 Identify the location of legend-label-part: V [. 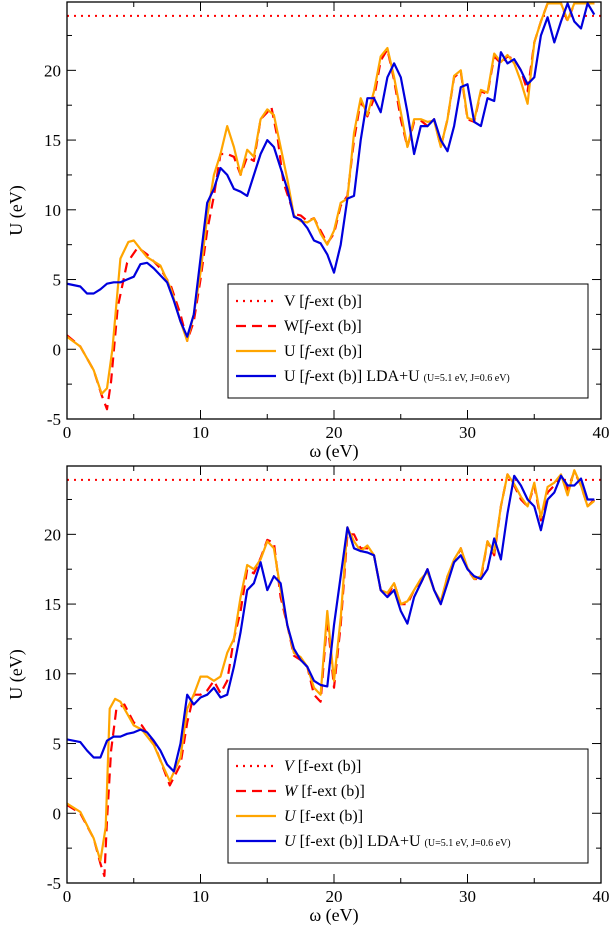
(294, 301).